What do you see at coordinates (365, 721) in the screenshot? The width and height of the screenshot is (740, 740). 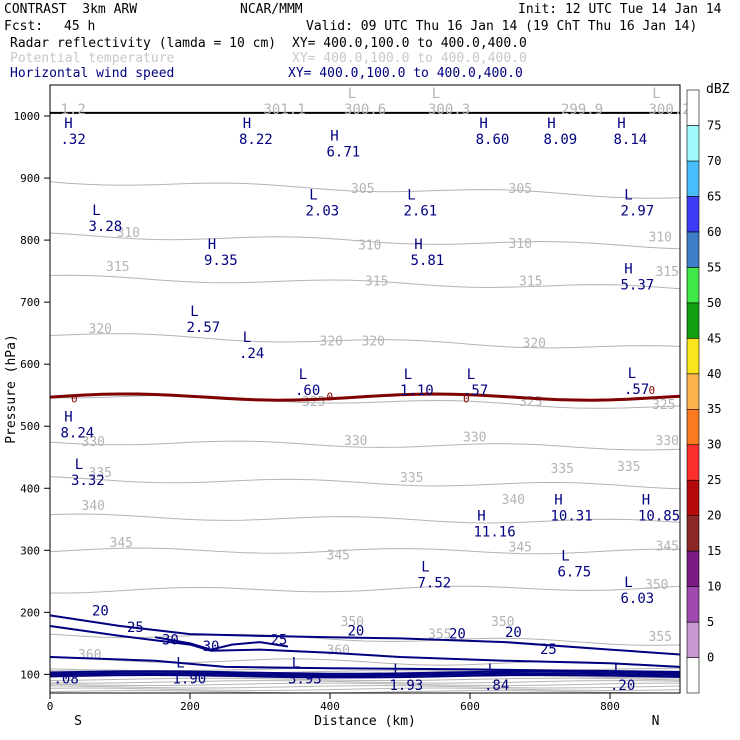 I see `x-axis-title: Distance (km)` at bounding box center [365, 721].